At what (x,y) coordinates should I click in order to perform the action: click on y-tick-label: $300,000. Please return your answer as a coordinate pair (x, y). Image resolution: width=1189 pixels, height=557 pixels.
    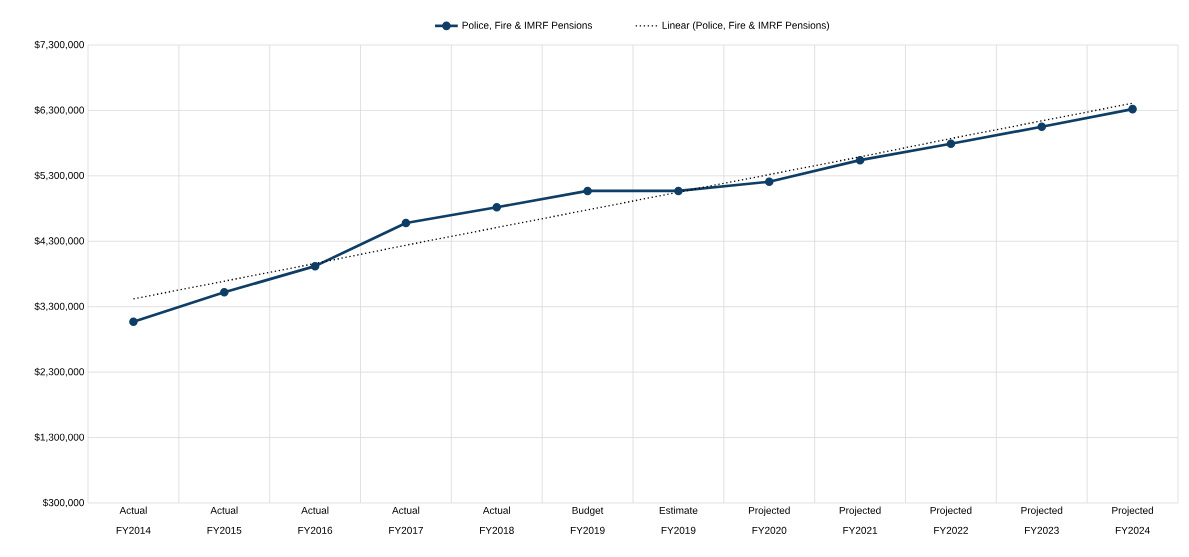
    Looking at the image, I should click on (63, 503).